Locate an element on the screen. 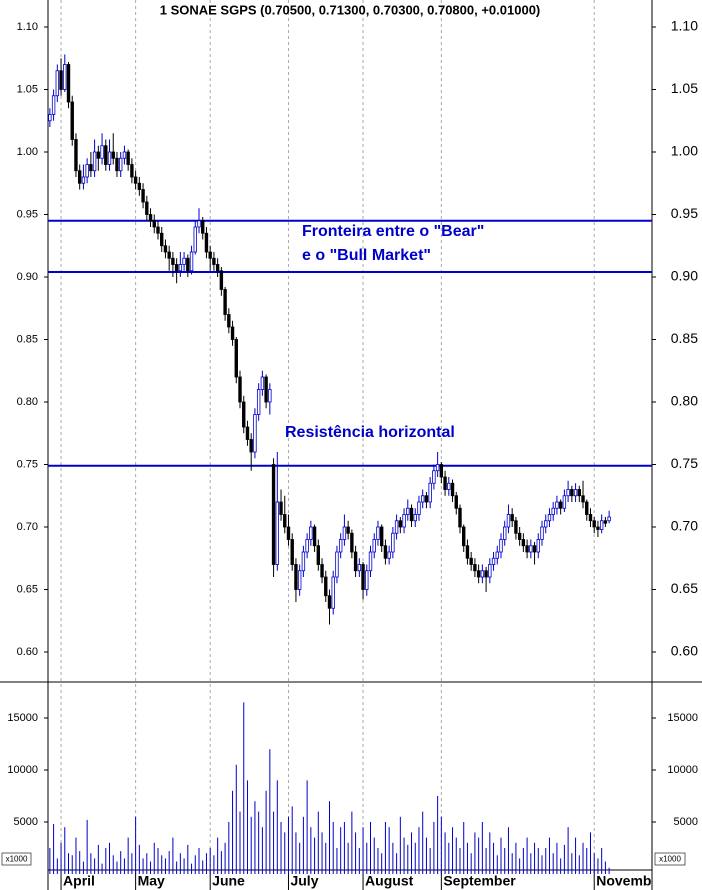 The height and width of the screenshot is (890, 702). annotation: Resistência horizontal is located at coordinates (370, 432).